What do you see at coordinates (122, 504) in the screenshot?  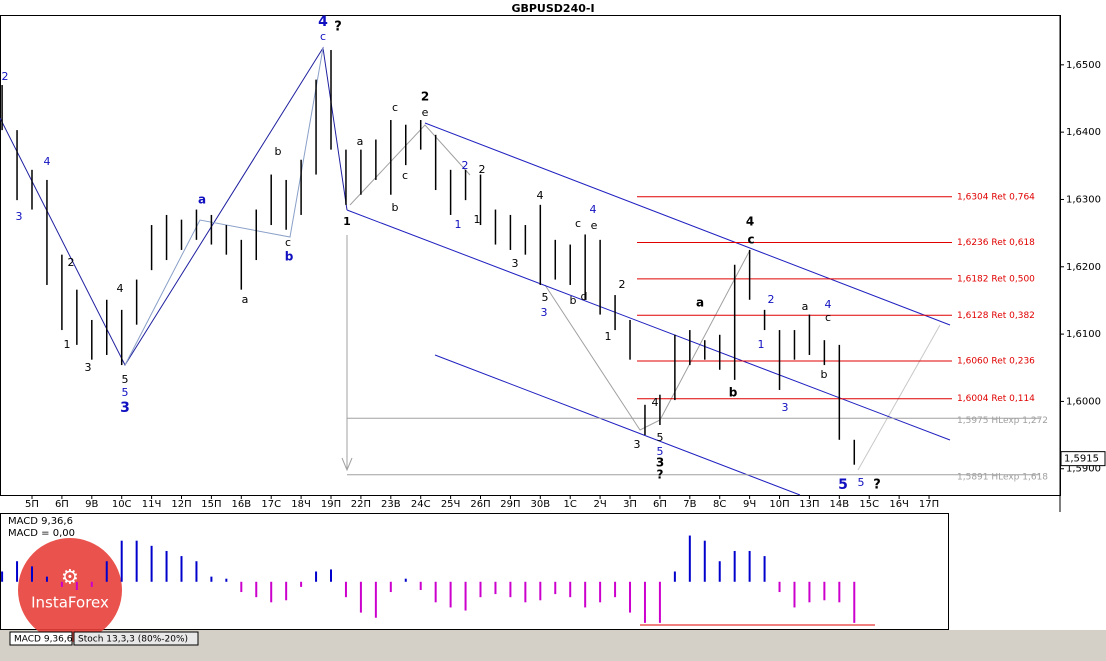 I see `x-tick-label: 10С` at bounding box center [122, 504].